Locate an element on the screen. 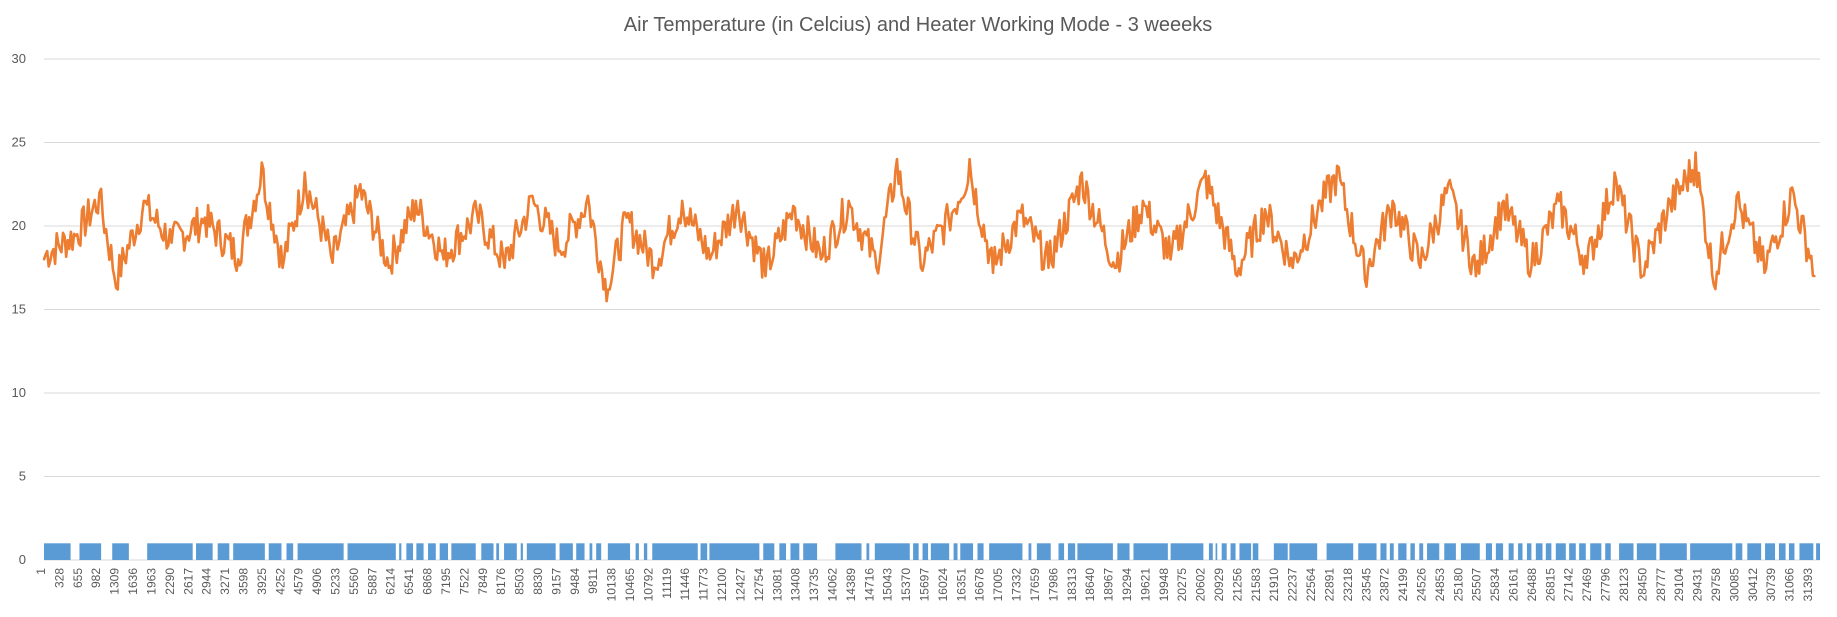  x-tick-label: 1963 is located at coordinates (151, 581).